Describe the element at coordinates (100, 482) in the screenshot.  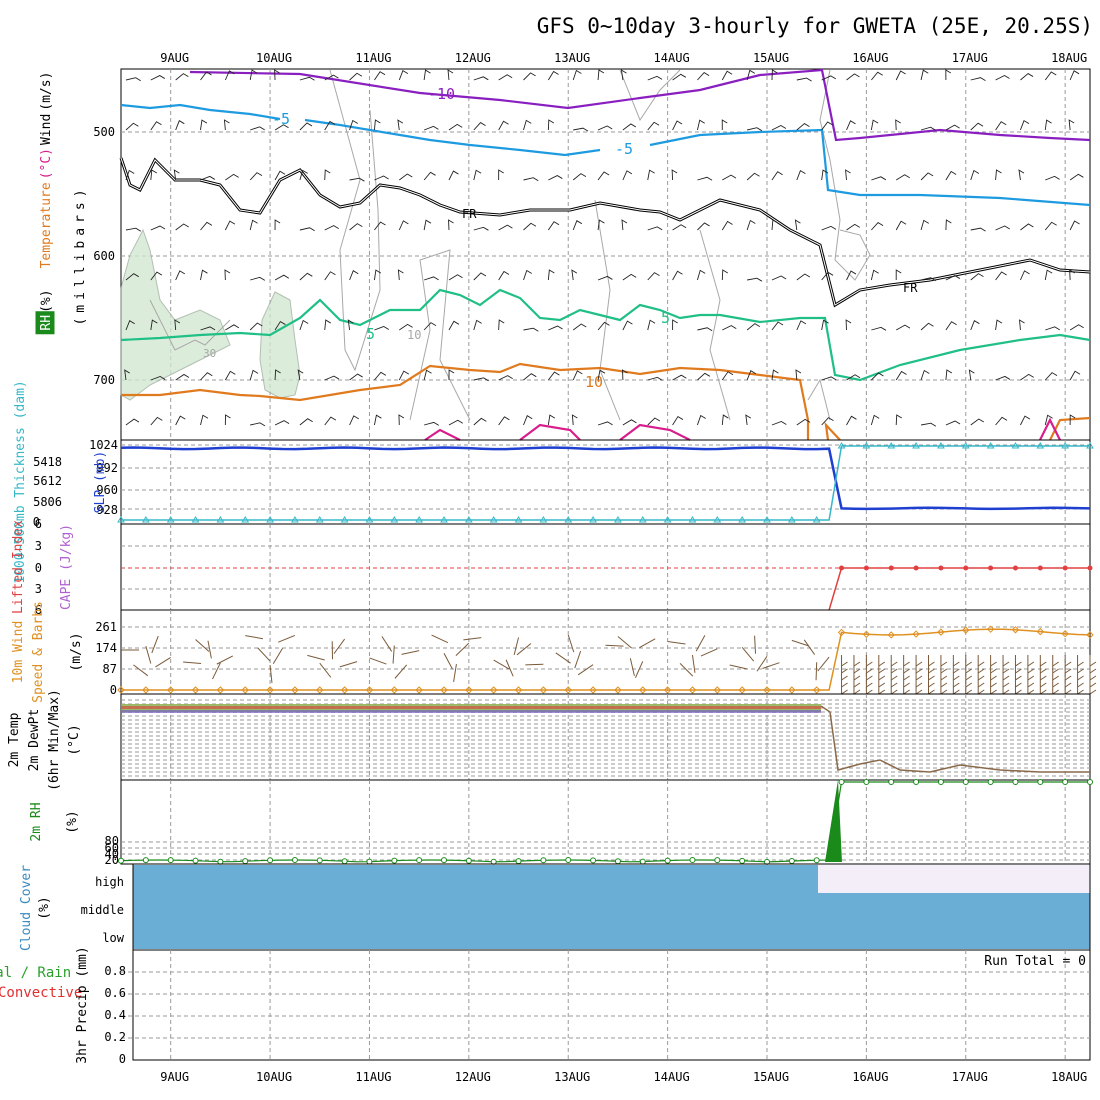
I see `slp-ylabel: SLP (mb)` at that location.